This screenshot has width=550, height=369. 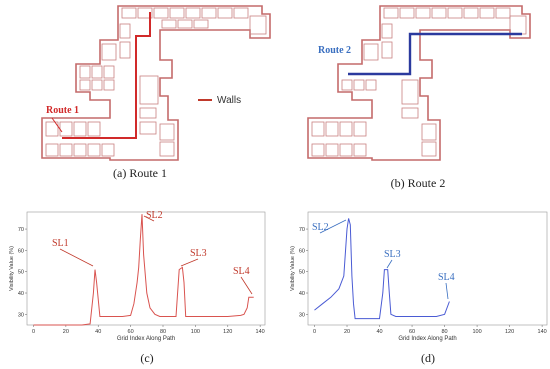 I want to click on annotation: SL1, so click(x=60, y=243).